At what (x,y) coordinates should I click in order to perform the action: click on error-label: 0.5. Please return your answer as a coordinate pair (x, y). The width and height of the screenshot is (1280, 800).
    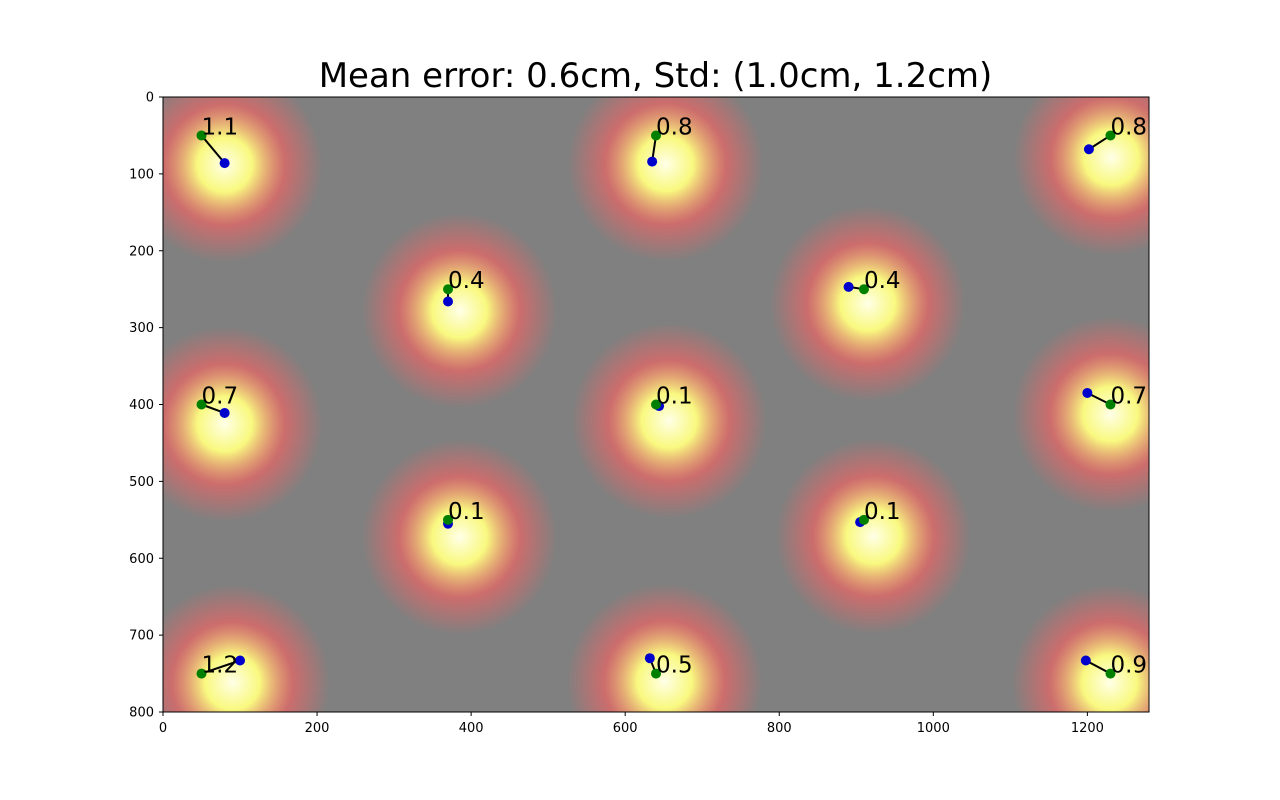
    Looking at the image, I should click on (674, 666).